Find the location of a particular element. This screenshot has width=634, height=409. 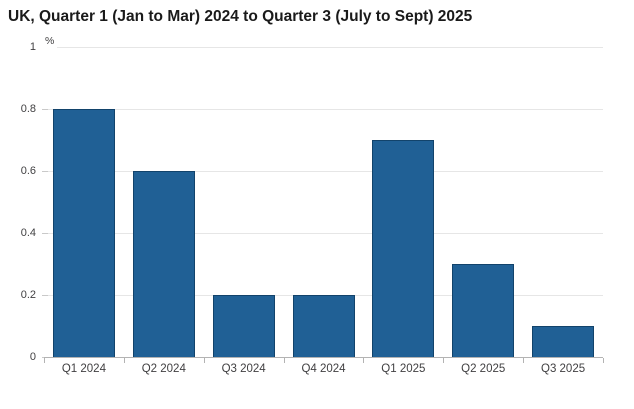

y-axis-unit-label: % is located at coordinates (50, 41).